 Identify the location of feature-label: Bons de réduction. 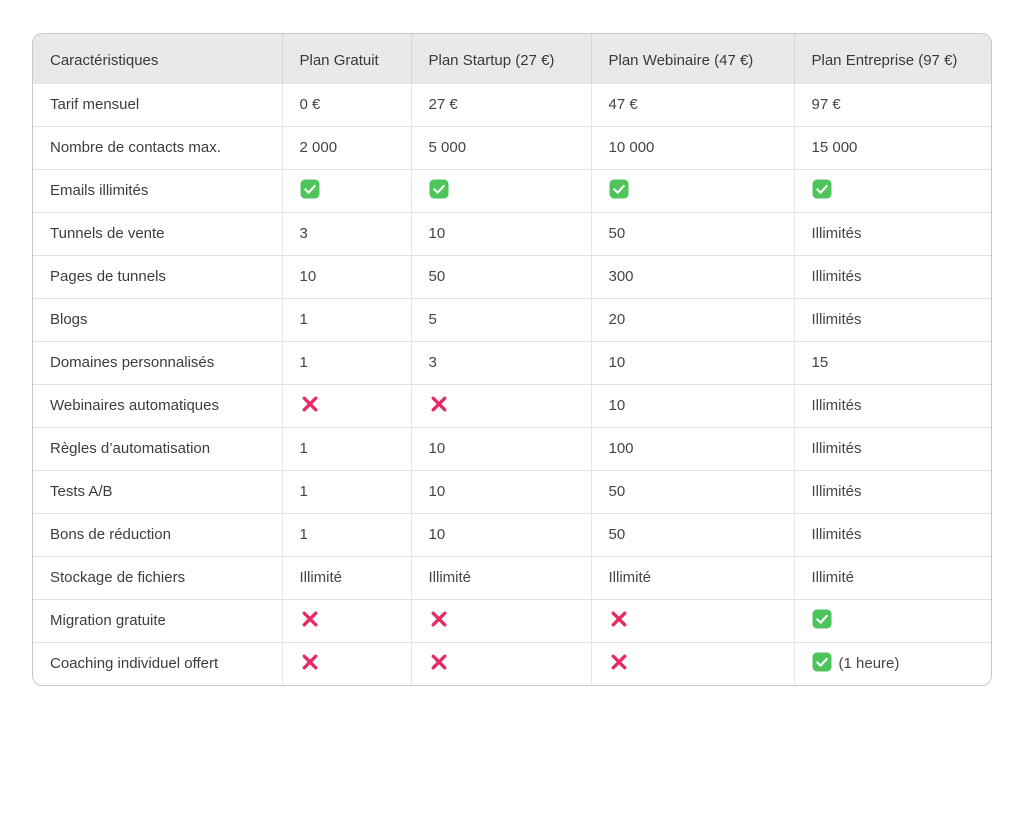
(157, 535).